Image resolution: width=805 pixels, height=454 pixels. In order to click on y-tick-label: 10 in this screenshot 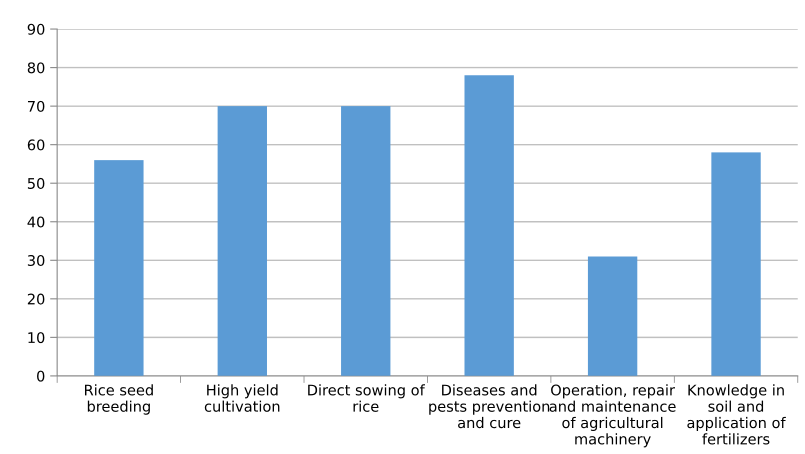, I will do `click(36, 338)`.